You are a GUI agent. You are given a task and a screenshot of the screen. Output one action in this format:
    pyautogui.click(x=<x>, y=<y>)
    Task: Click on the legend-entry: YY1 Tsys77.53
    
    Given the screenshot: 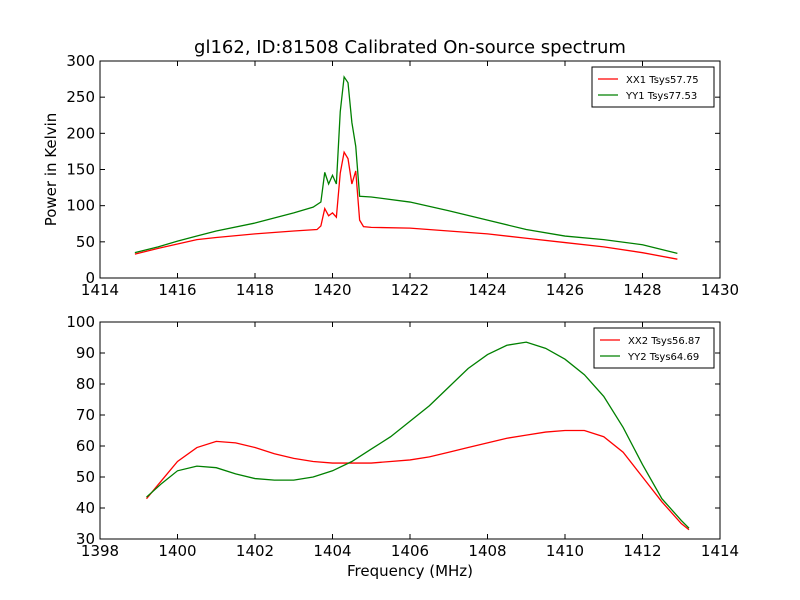 What is the action you would take?
    pyautogui.click(x=661, y=96)
    